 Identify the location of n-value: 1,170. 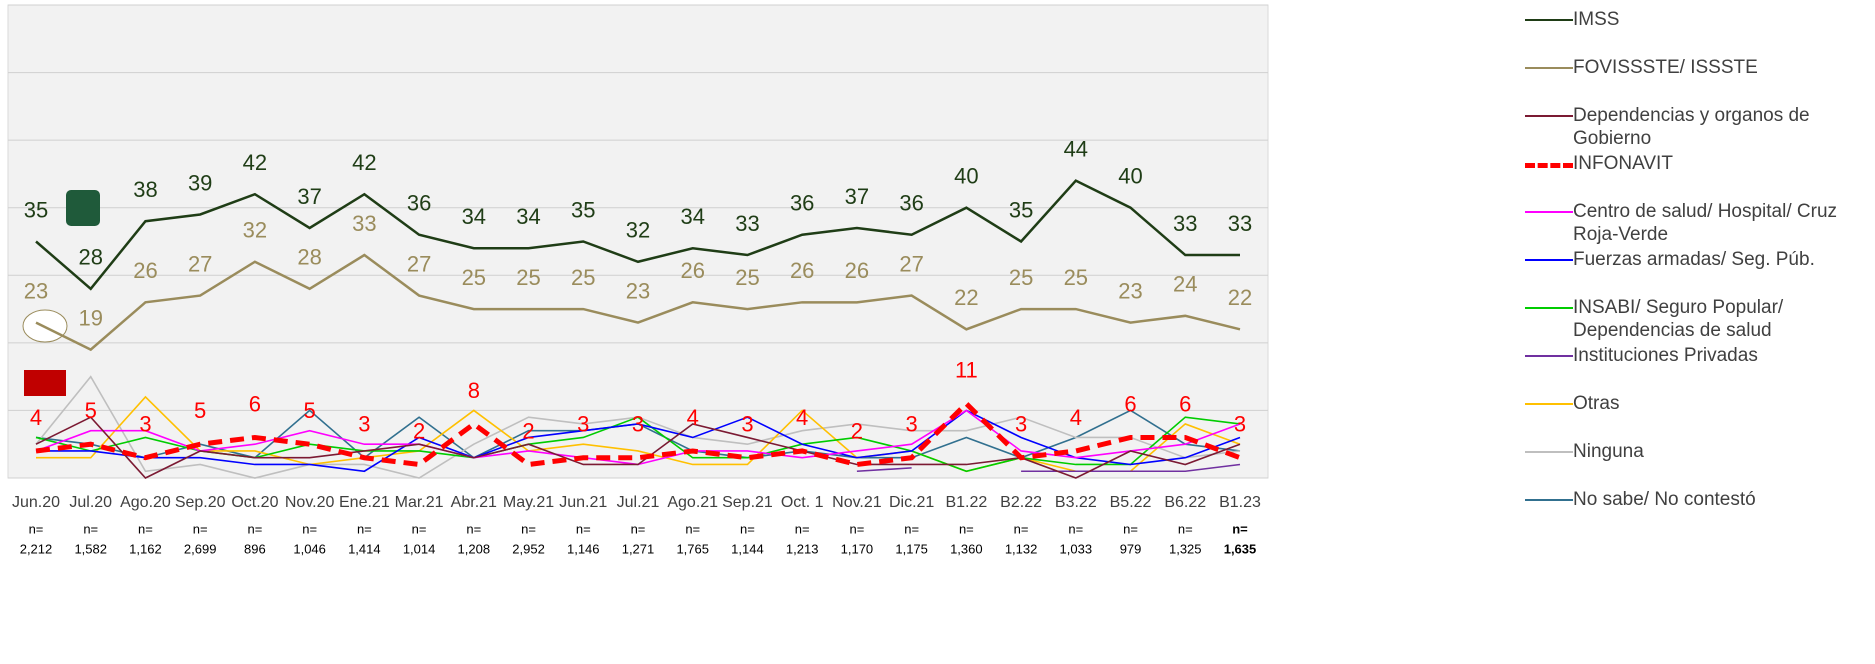
(857, 548).